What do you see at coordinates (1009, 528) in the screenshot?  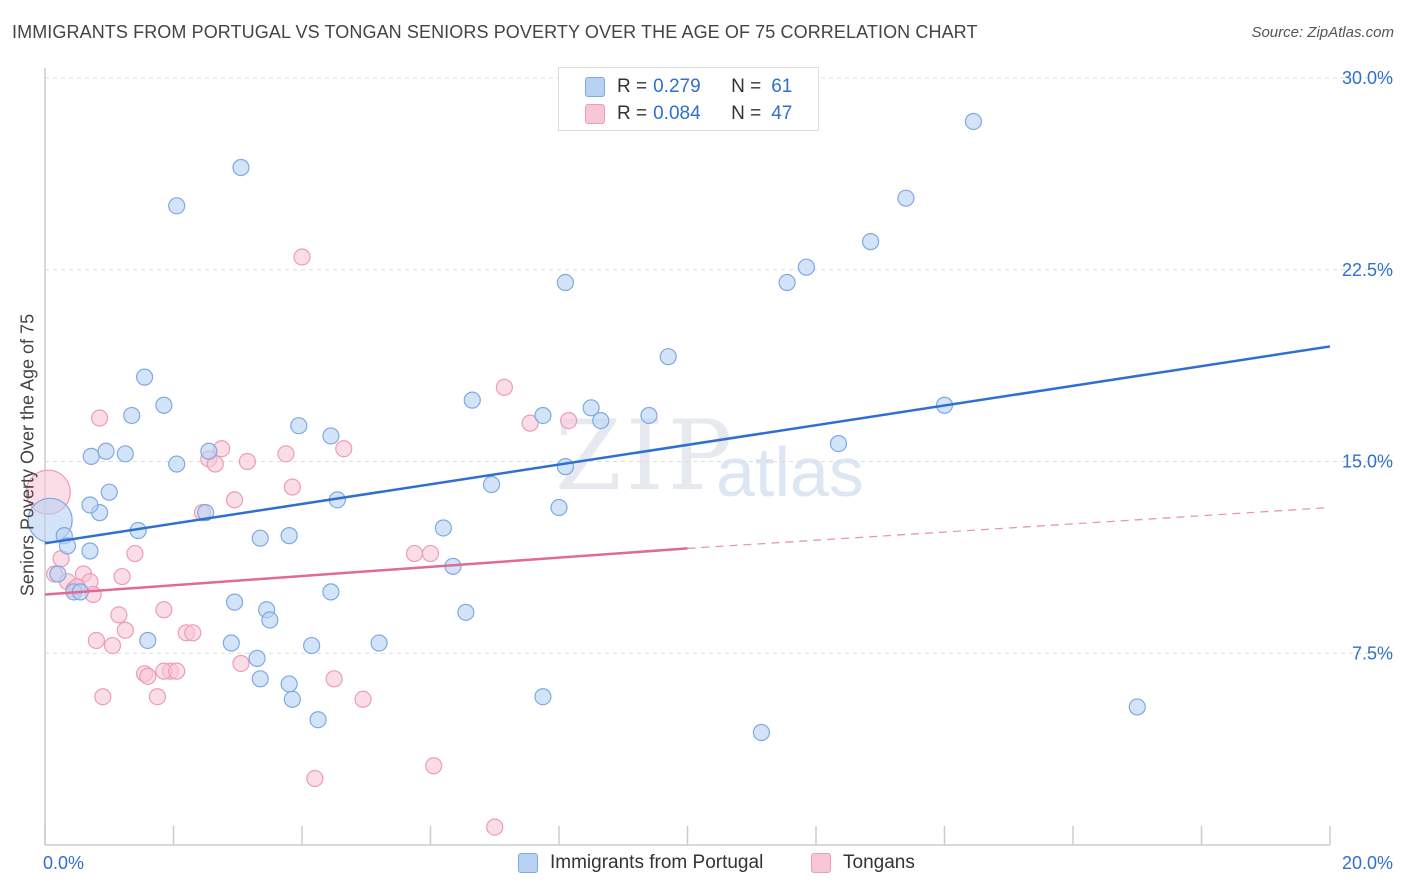 I see `trend-line-tongans-extension` at bounding box center [1009, 528].